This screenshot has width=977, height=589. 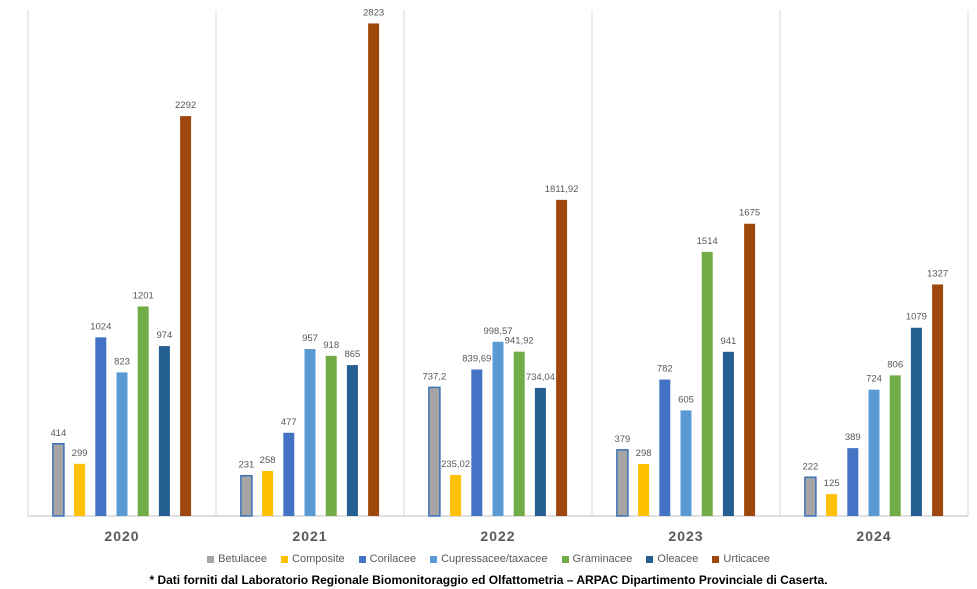 What do you see at coordinates (540, 377) in the screenshot?
I see `data-label: 734,04` at bounding box center [540, 377].